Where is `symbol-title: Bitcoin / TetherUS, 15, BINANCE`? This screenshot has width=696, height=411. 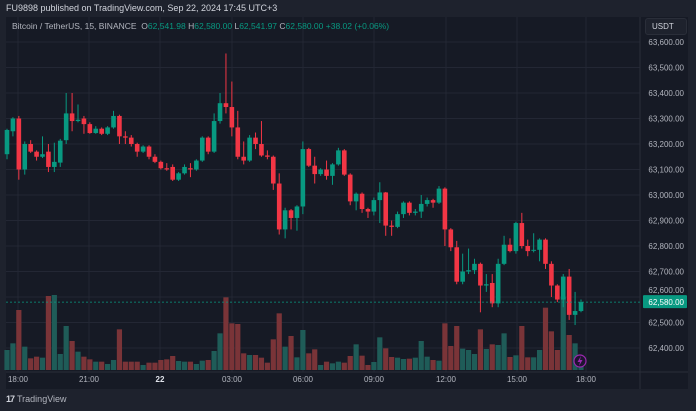 symbol-title: Bitcoin / TetherUS, 15, BINANCE is located at coordinates (74, 26).